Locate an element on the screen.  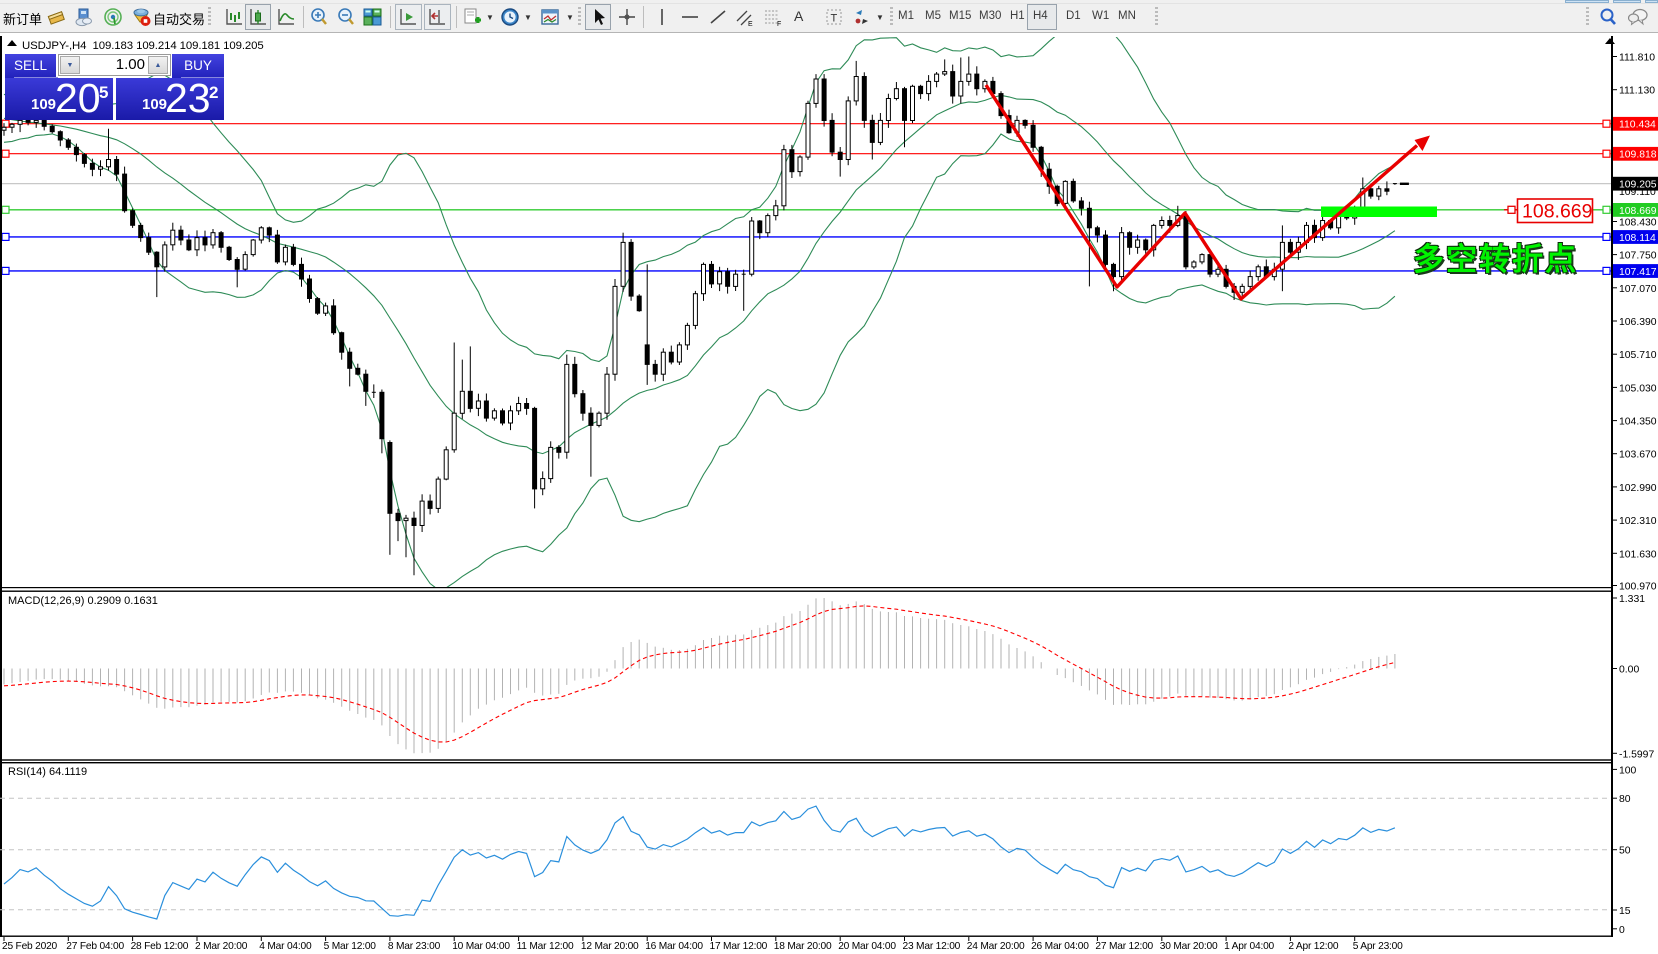
svg-text: 11 Mar 12:00 is located at coordinates (545, 946).